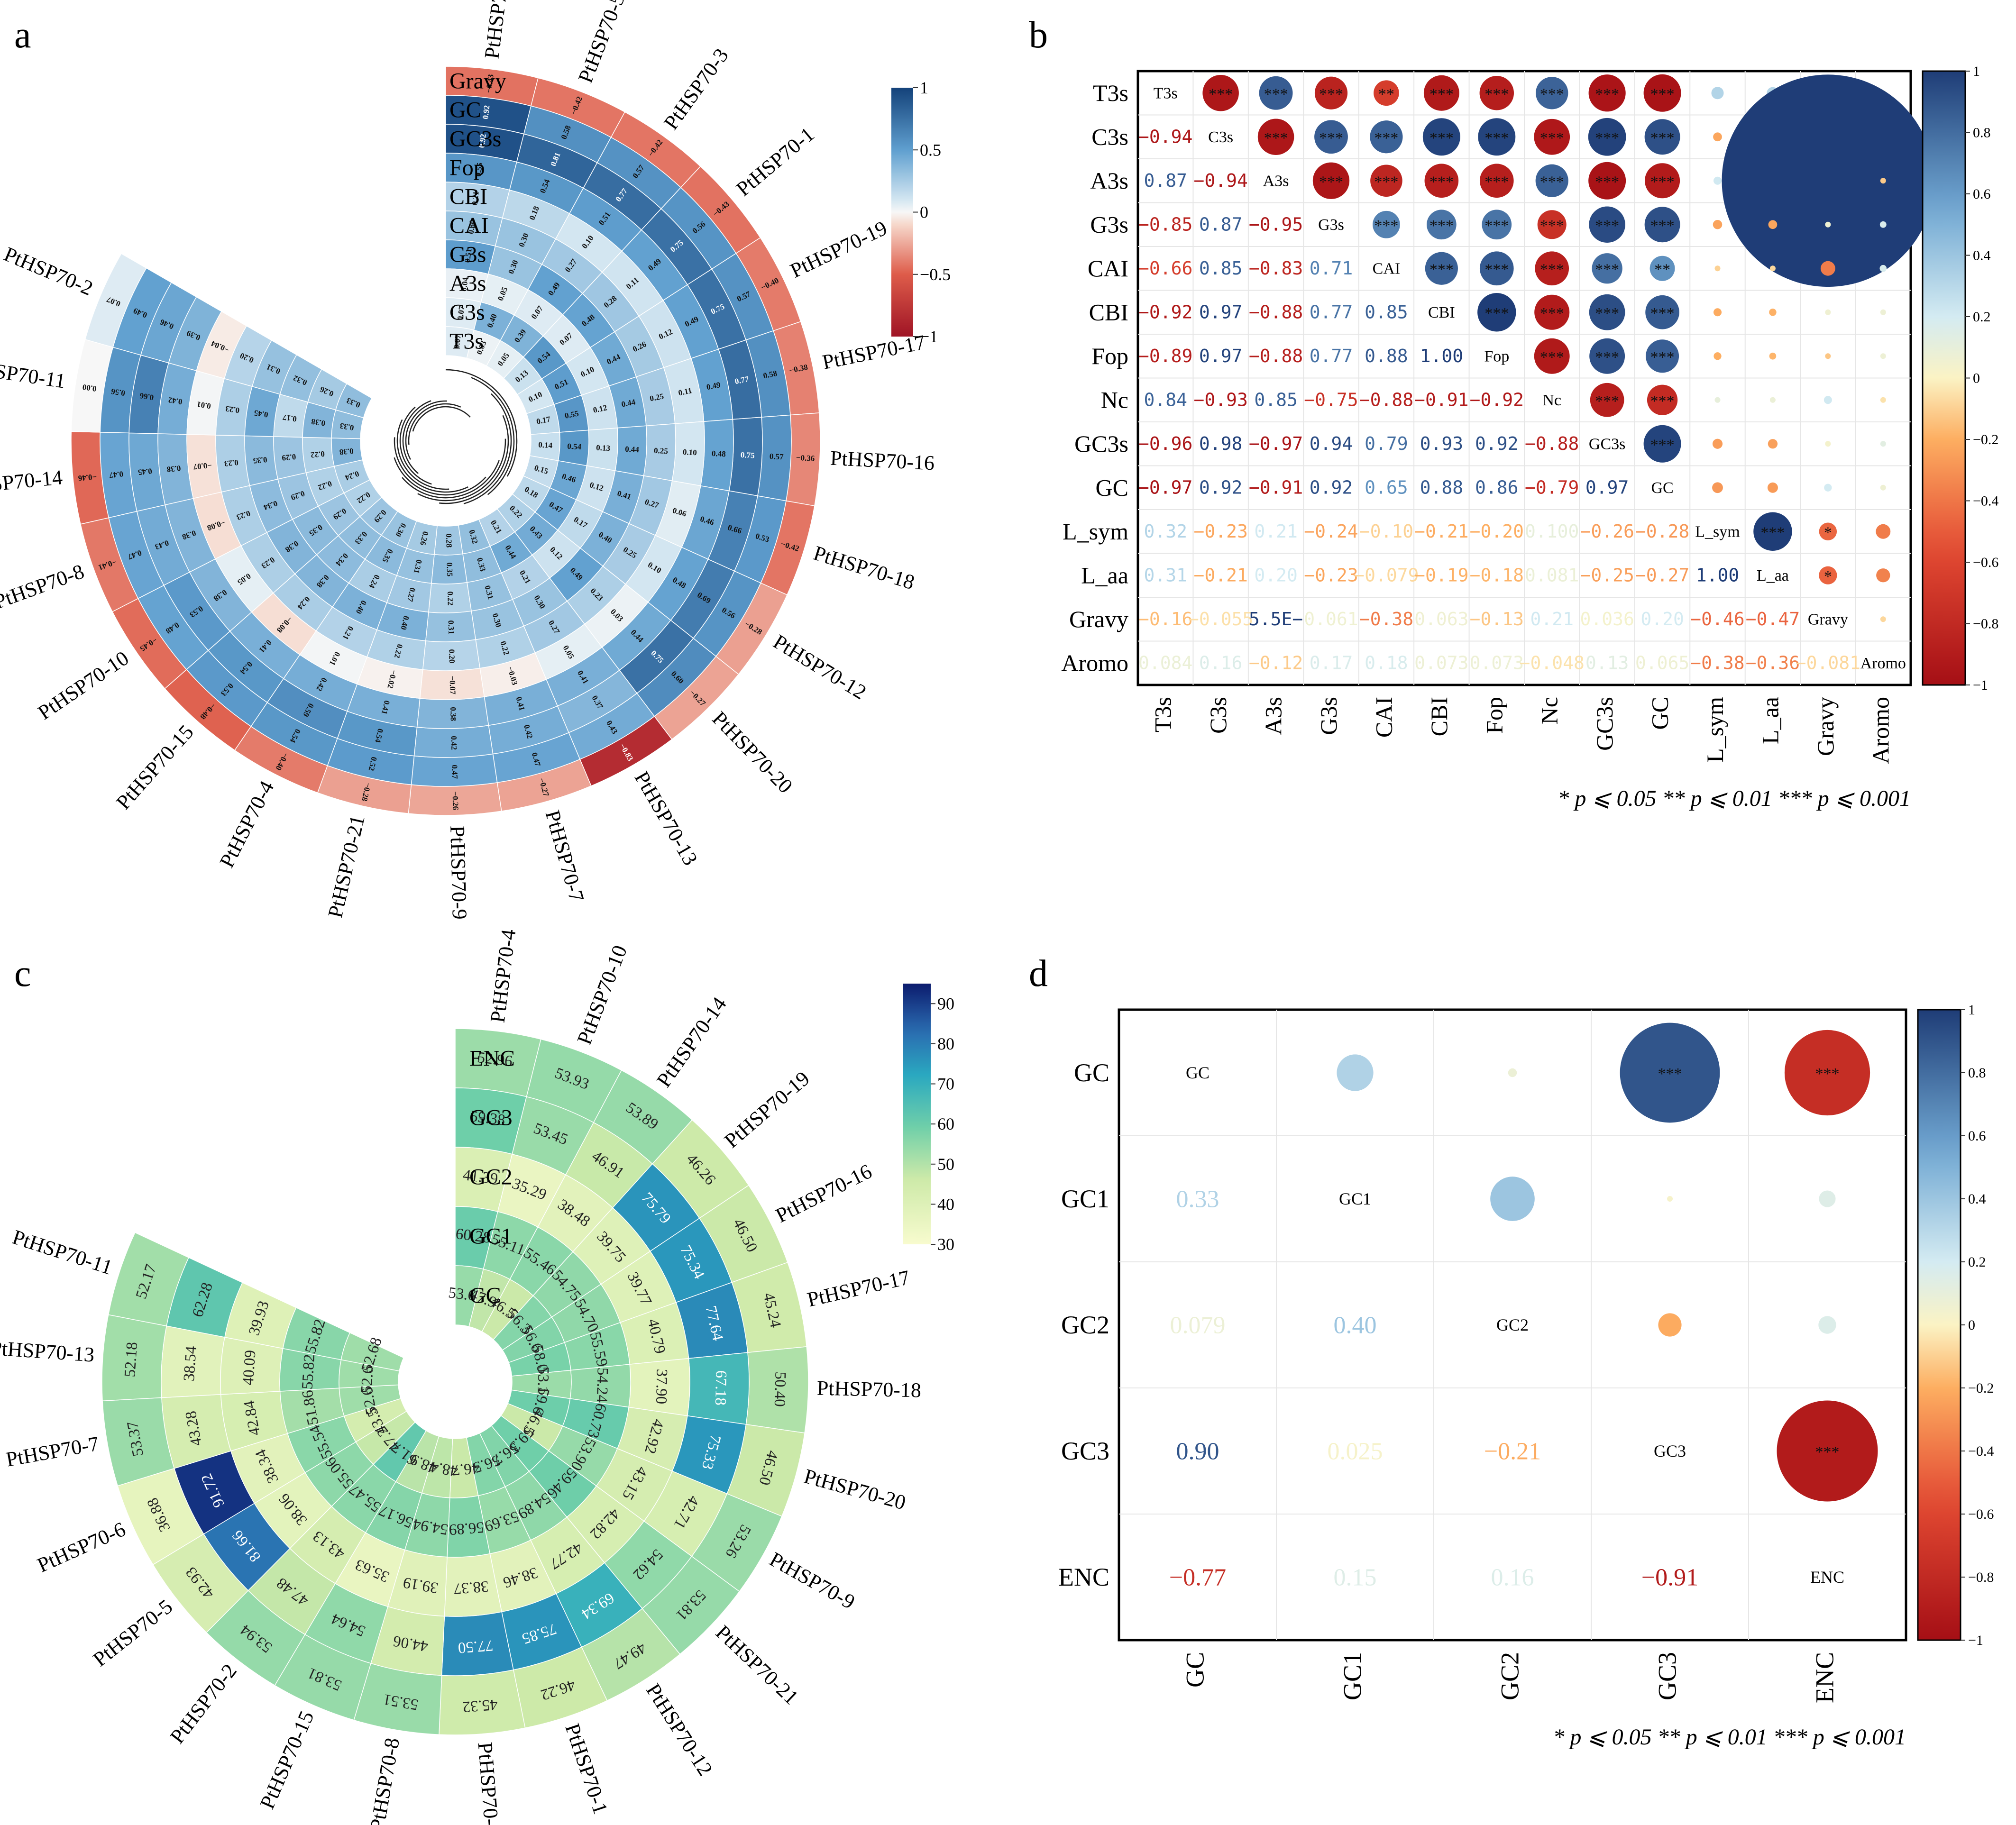 Image resolution: width=2016 pixels, height=1825 pixels. I want to click on gene-label: PtHSP70-5, so click(133, 1633).